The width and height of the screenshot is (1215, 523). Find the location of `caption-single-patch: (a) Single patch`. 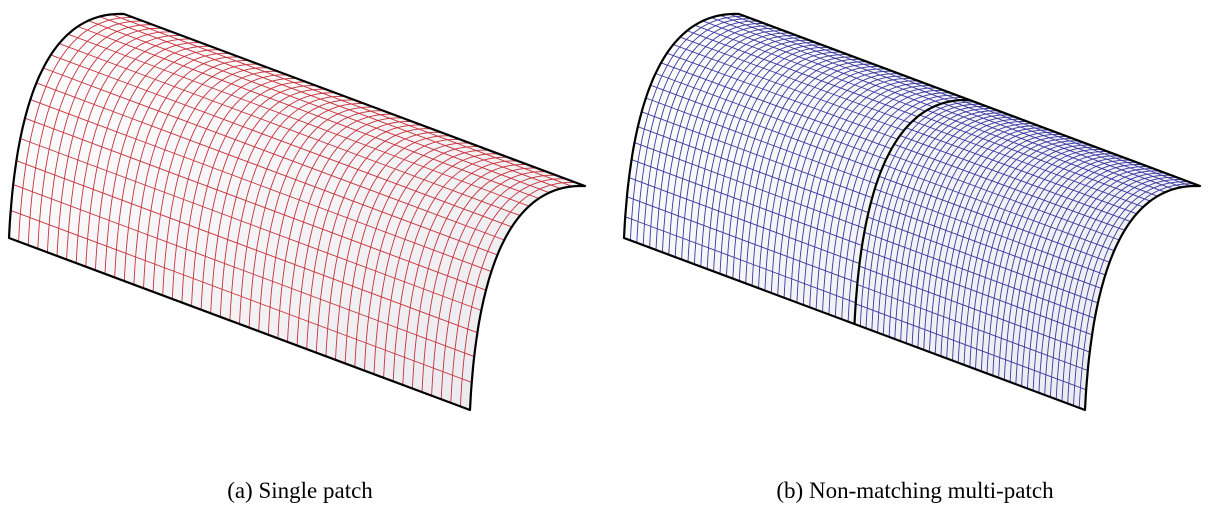

caption-single-patch: (a) Single patch is located at coordinates (300, 491).